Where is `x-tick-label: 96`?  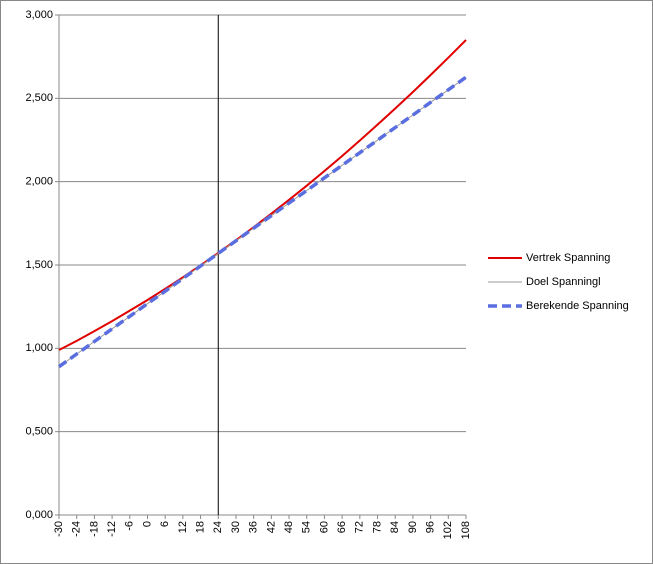 x-tick-label: 96 is located at coordinates (431, 527).